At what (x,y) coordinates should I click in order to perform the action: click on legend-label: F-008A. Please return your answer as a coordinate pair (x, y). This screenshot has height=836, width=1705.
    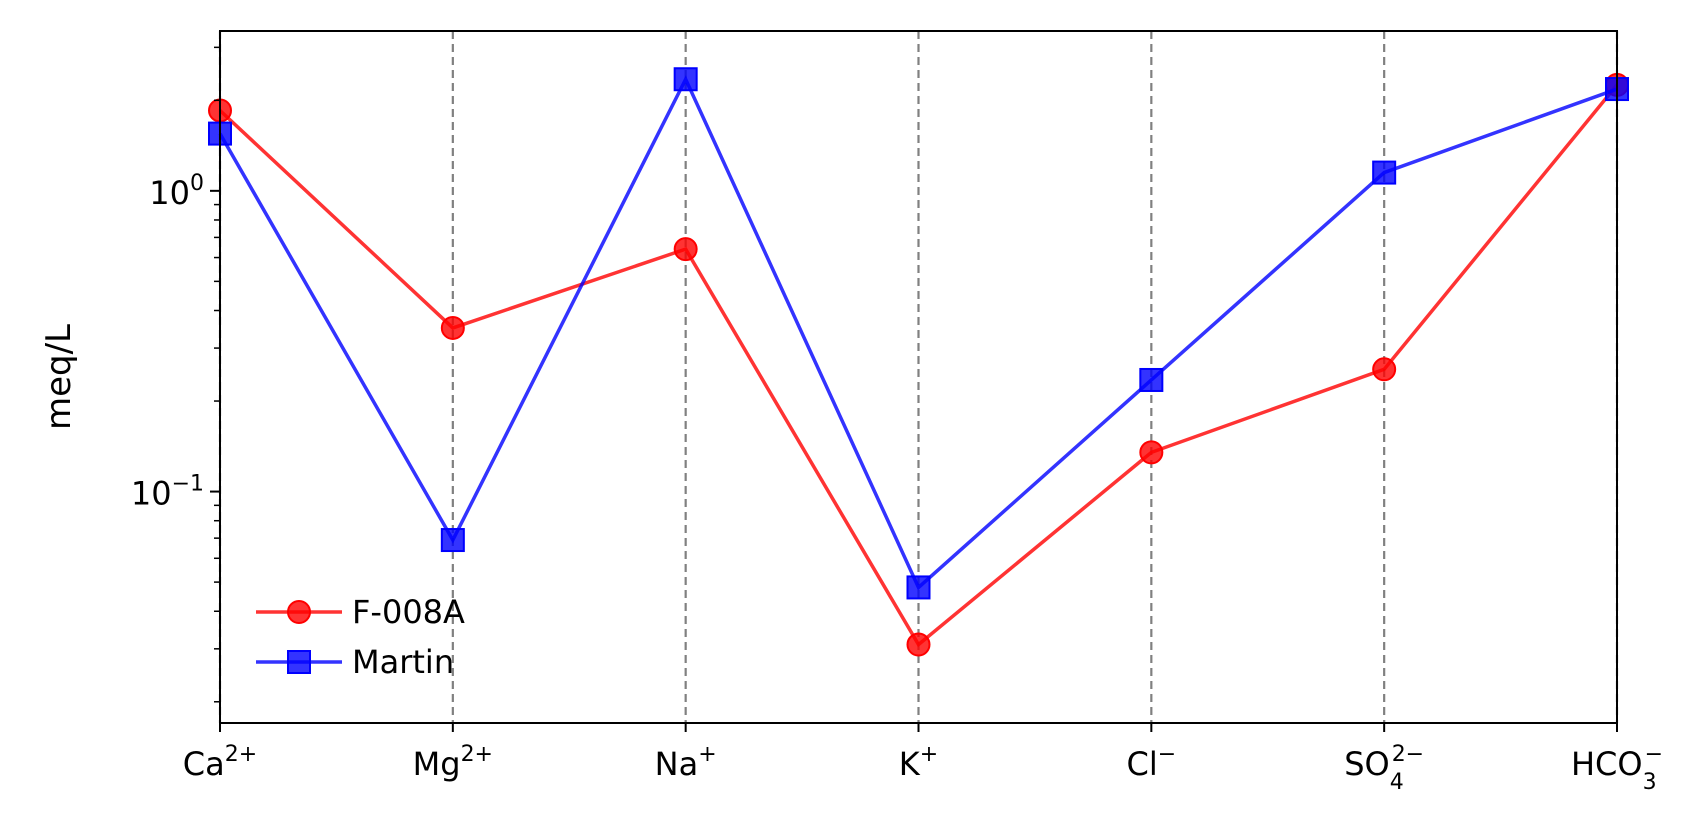
    Looking at the image, I should click on (408, 612).